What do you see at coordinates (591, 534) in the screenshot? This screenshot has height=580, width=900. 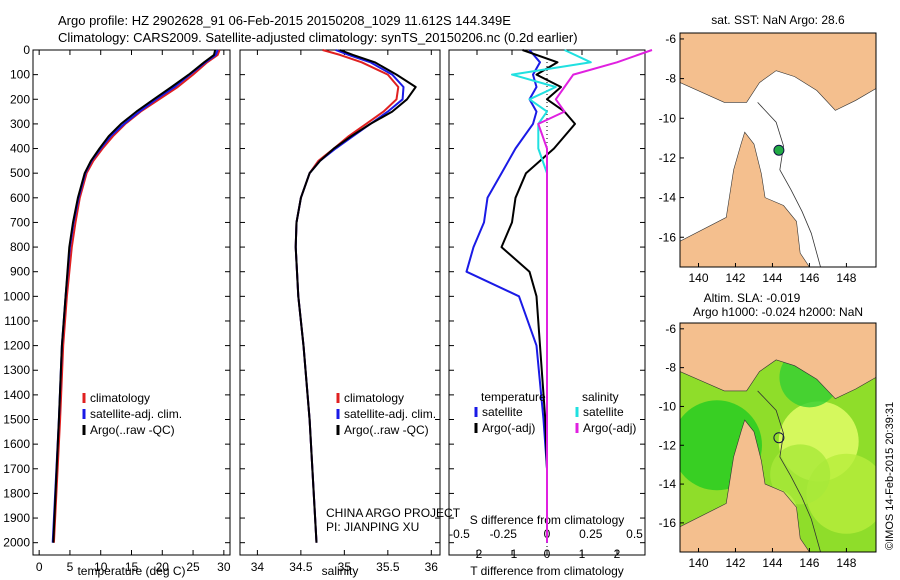 I see `salinity-diff-tick-label: 0.25` at bounding box center [591, 534].